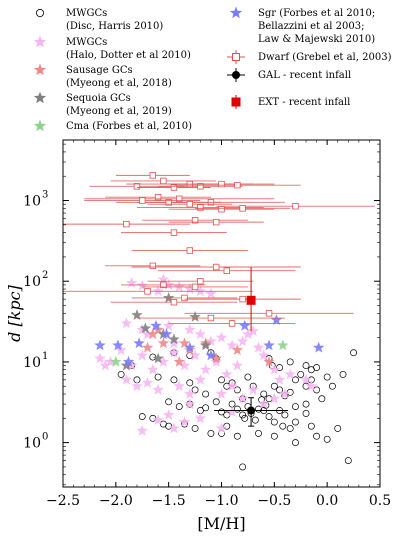 This screenshot has width=403, height=544. What do you see at coordinates (221, 523) in the screenshot?
I see `x-axis-label: [M/H]` at bounding box center [221, 523].